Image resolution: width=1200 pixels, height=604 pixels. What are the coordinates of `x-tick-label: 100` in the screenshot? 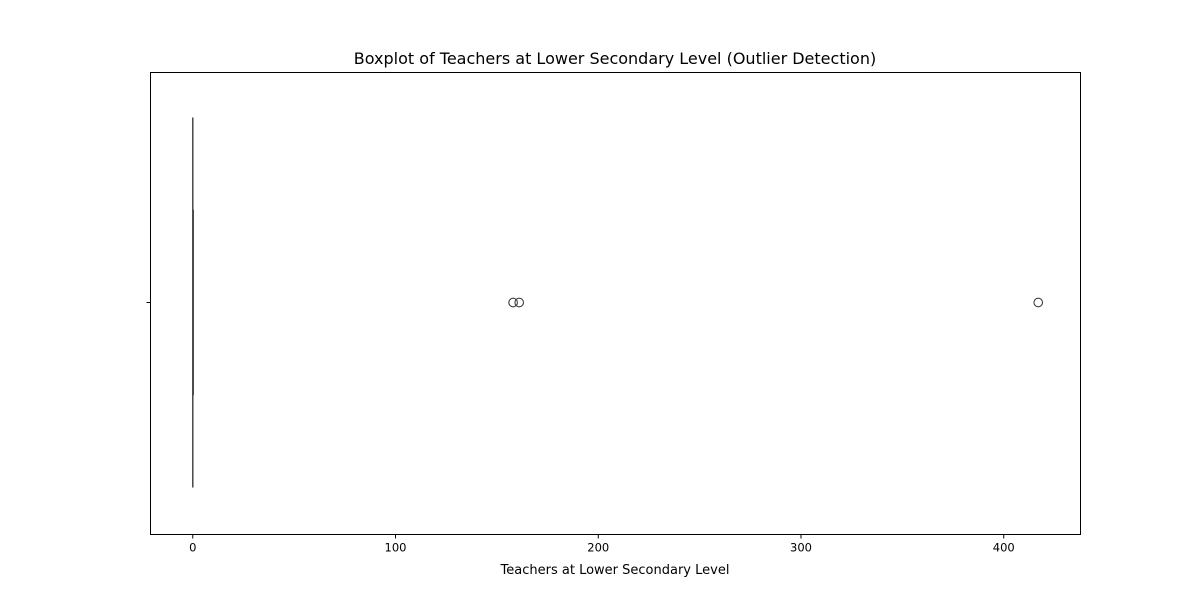 It's located at (396, 548).